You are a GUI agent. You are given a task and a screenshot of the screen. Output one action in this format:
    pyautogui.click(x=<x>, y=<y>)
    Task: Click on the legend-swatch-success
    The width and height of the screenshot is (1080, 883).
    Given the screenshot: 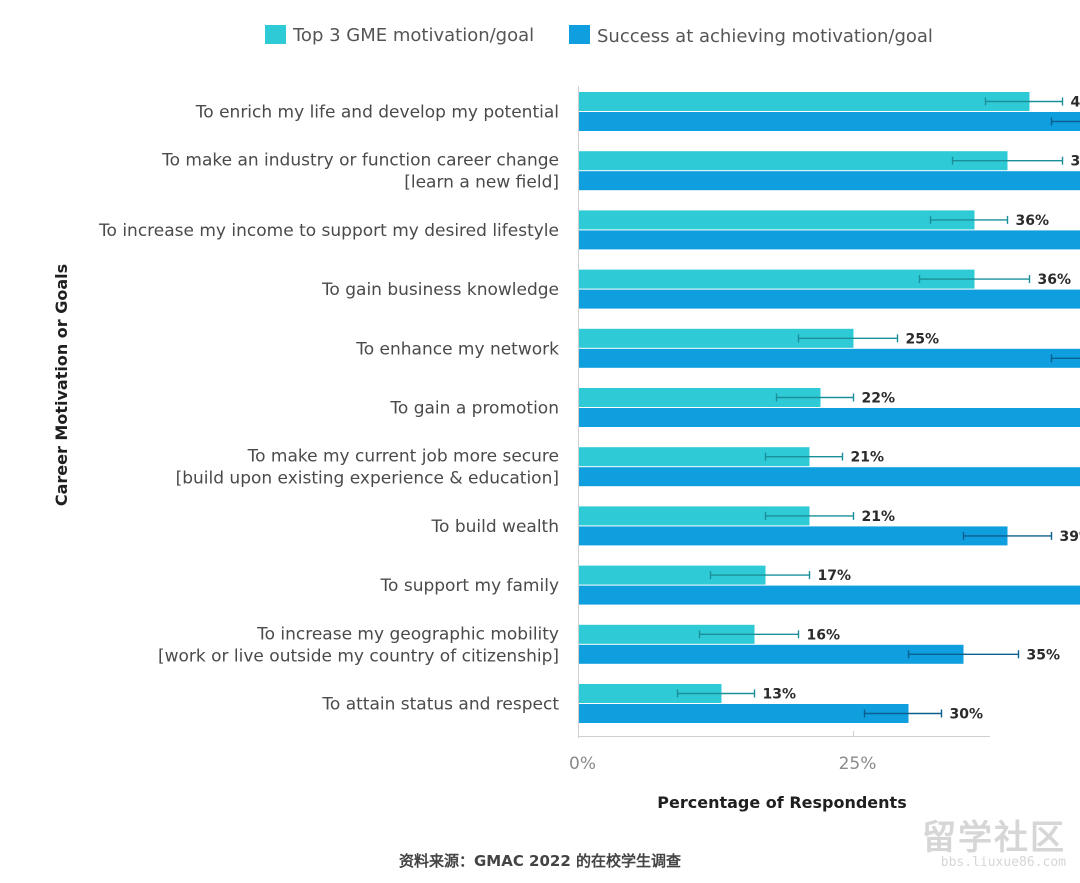 What is the action you would take?
    pyautogui.click(x=579, y=34)
    